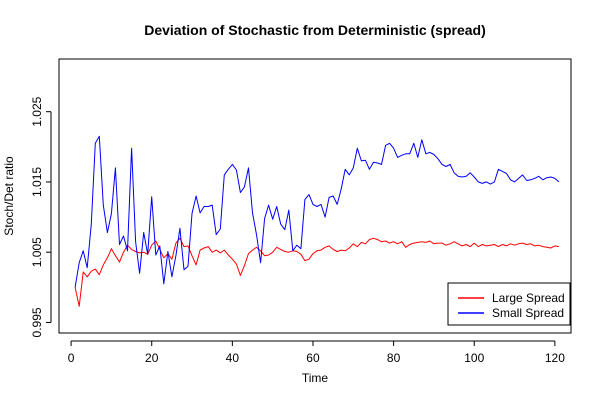  I want to click on legend-box, so click(509, 304).